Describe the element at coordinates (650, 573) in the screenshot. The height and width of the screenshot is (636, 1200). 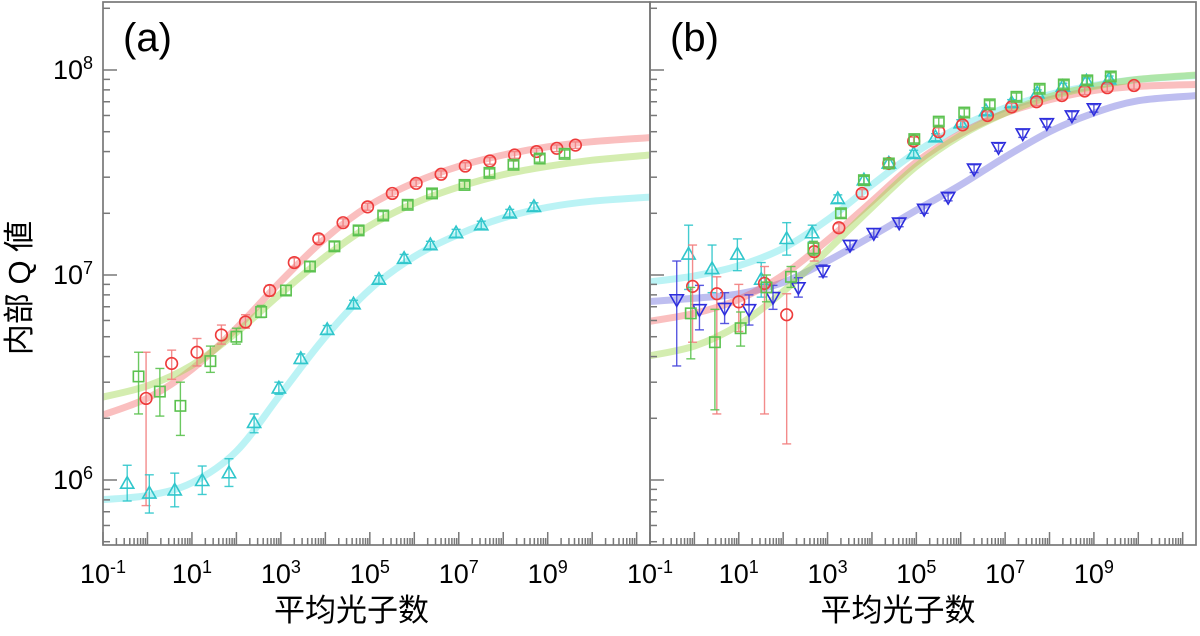
I see `x-tick-label-10e-1: 10⁻¹` at that location.